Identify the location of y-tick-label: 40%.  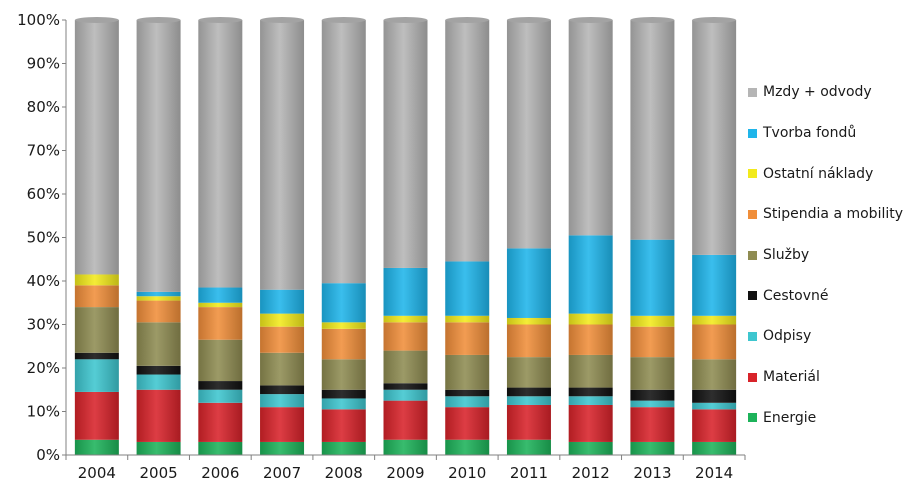
(43, 281).